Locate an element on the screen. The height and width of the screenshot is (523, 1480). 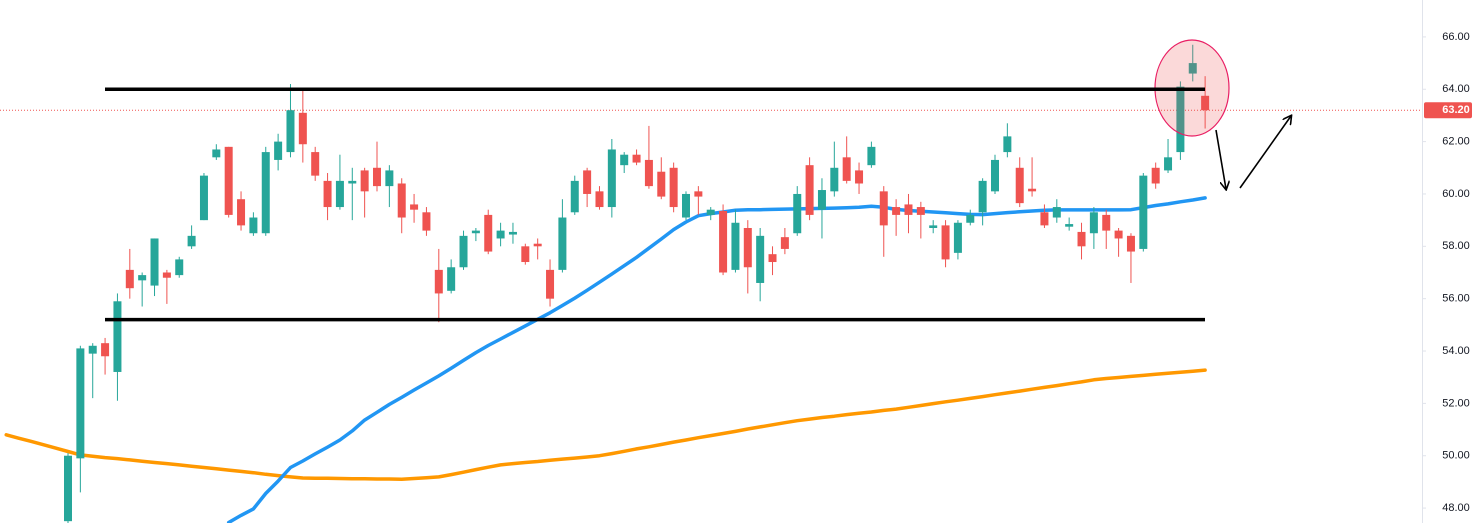
last-price-box is located at coordinates (1448, 110).